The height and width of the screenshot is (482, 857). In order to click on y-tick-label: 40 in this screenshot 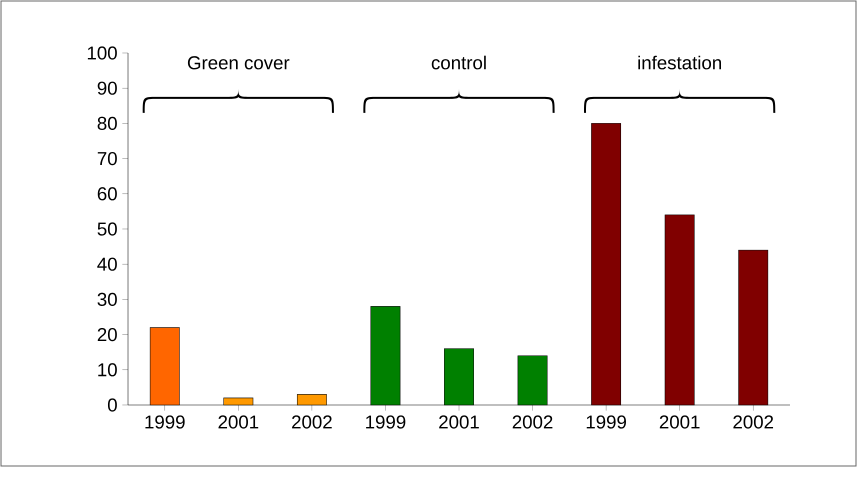, I will do `click(107, 264)`.